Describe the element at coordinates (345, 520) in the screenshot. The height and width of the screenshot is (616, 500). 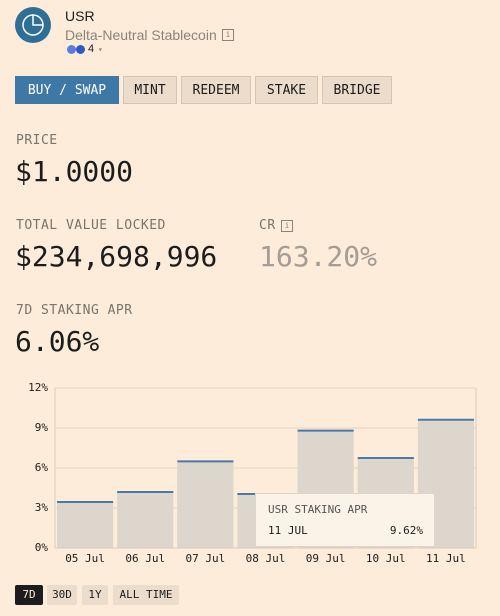
I see `tooltip: USR STAKING APR 11 JUL 9.62%` at that location.